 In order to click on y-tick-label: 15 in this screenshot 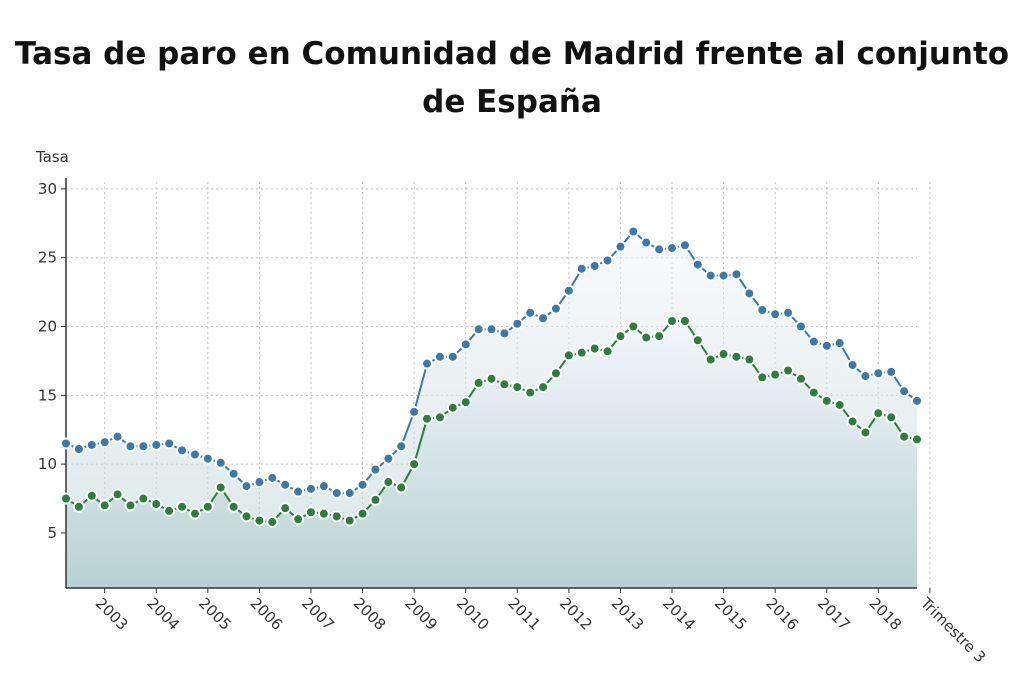, I will do `click(47, 395)`.